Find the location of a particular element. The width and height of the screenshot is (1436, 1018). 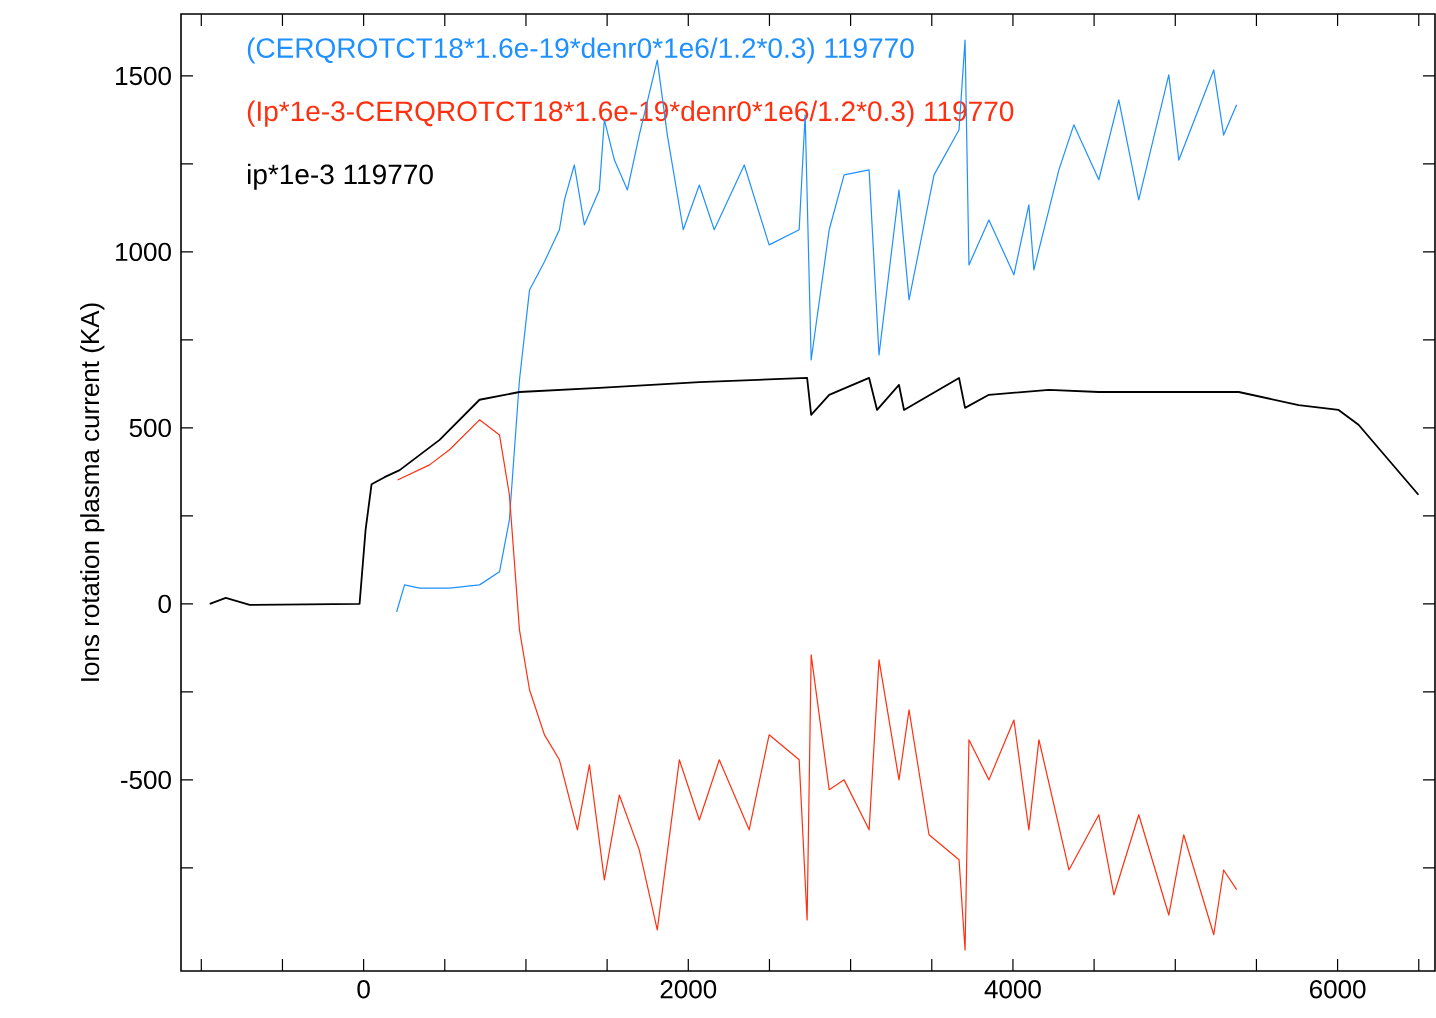

y-axis-title: Ions rotation plasma current (KA) is located at coordinates (92, 492).